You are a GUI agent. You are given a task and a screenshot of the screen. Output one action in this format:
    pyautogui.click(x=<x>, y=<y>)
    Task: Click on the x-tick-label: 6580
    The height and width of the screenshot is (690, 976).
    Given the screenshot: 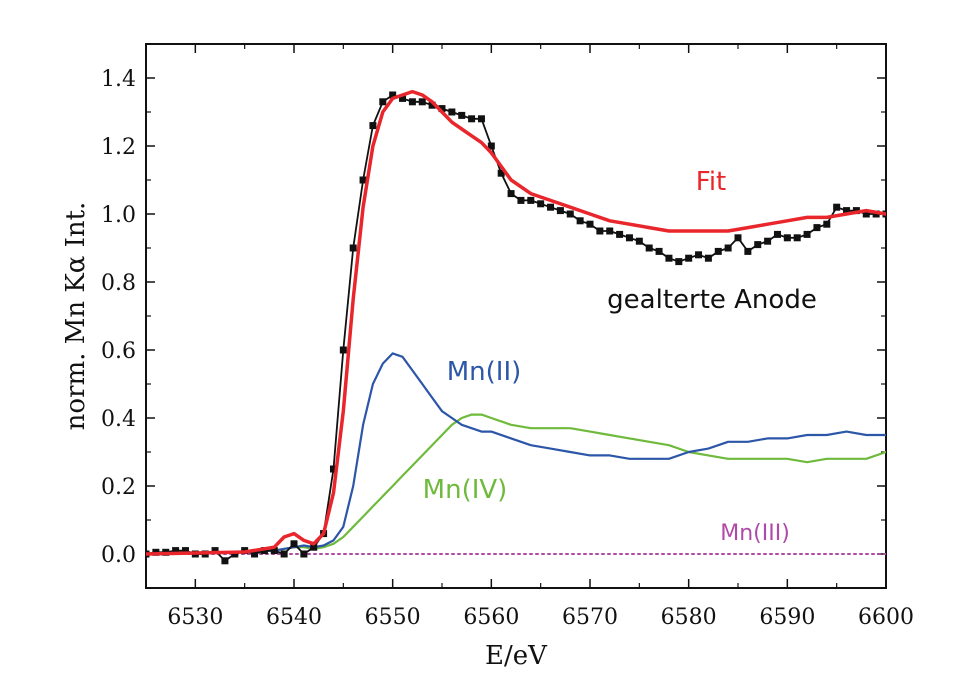 What is the action you would take?
    pyautogui.click(x=689, y=617)
    